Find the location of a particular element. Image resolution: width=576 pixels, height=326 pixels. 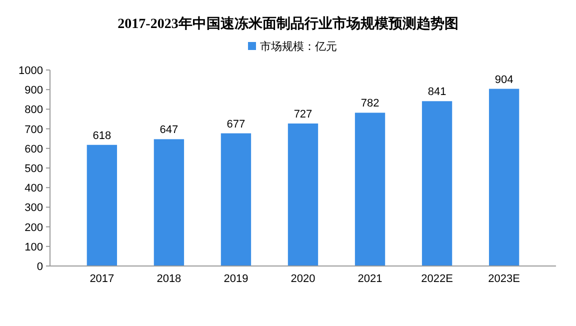

x-tick-label: 2021 is located at coordinates (370, 279).